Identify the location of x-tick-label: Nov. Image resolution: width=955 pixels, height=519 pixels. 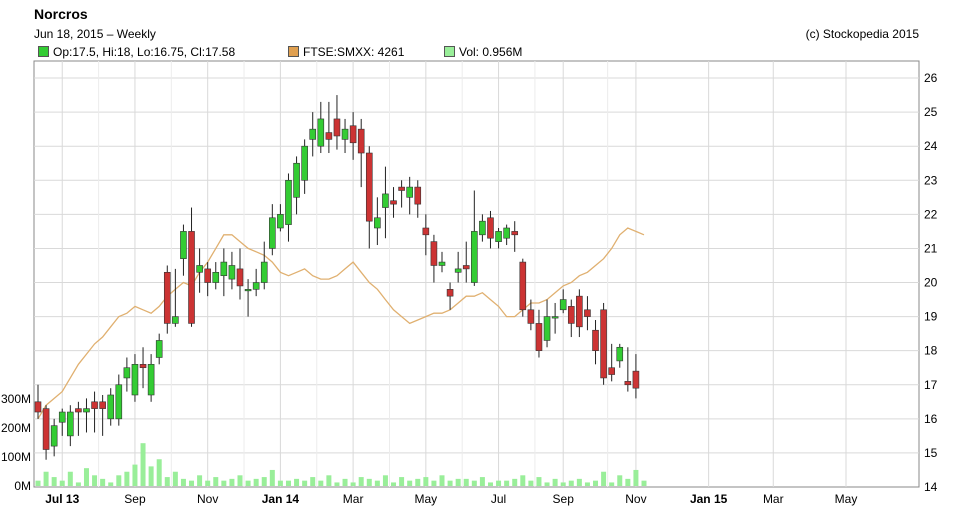
(207, 499).